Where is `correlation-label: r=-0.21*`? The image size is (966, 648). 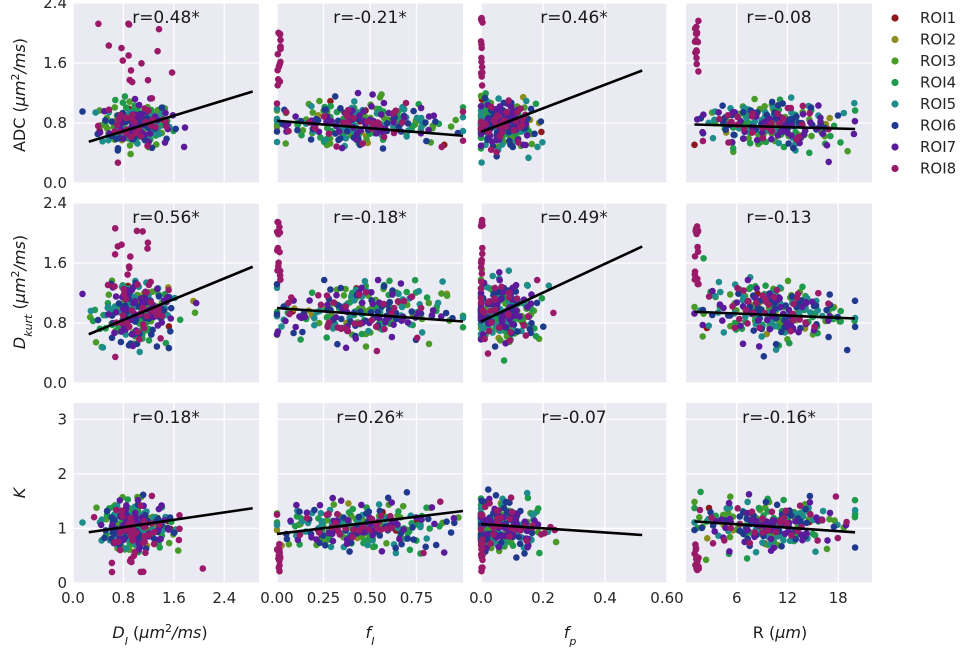 correlation-label: r=-0.21* is located at coordinates (370, 18).